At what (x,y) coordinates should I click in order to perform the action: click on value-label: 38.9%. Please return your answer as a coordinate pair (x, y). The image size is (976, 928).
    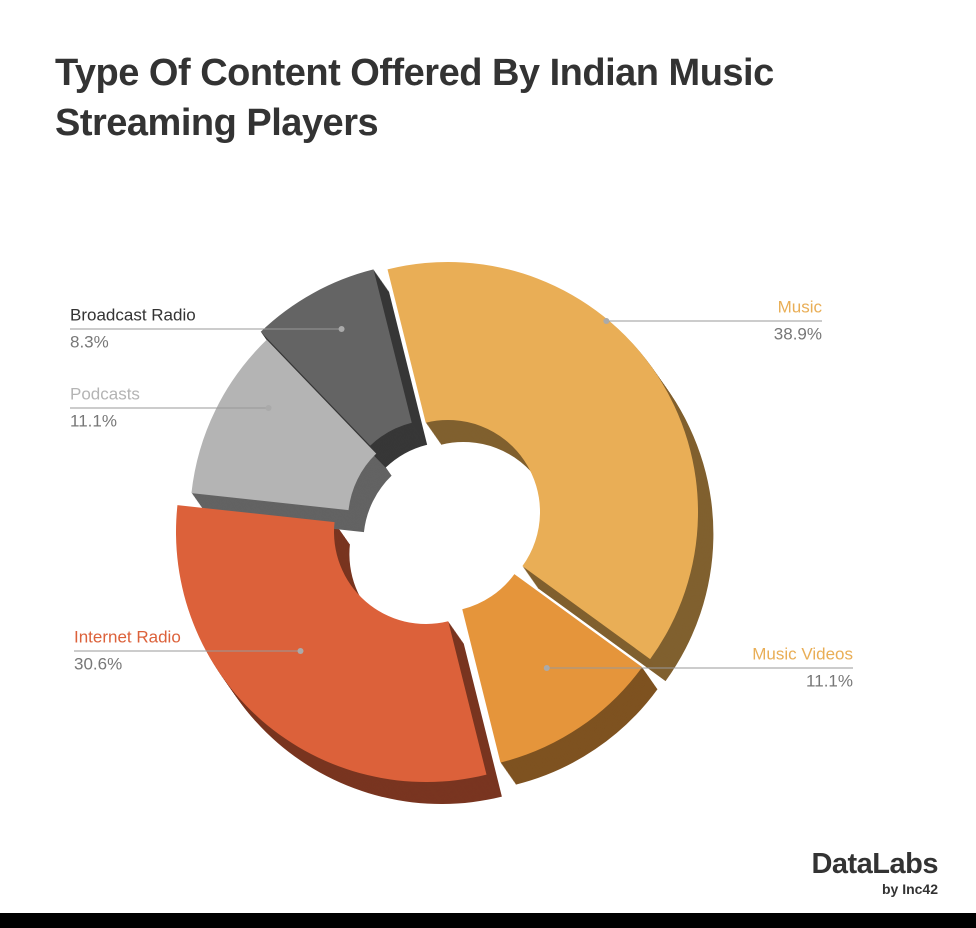
    Looking at the image, I should click on (798, 333).